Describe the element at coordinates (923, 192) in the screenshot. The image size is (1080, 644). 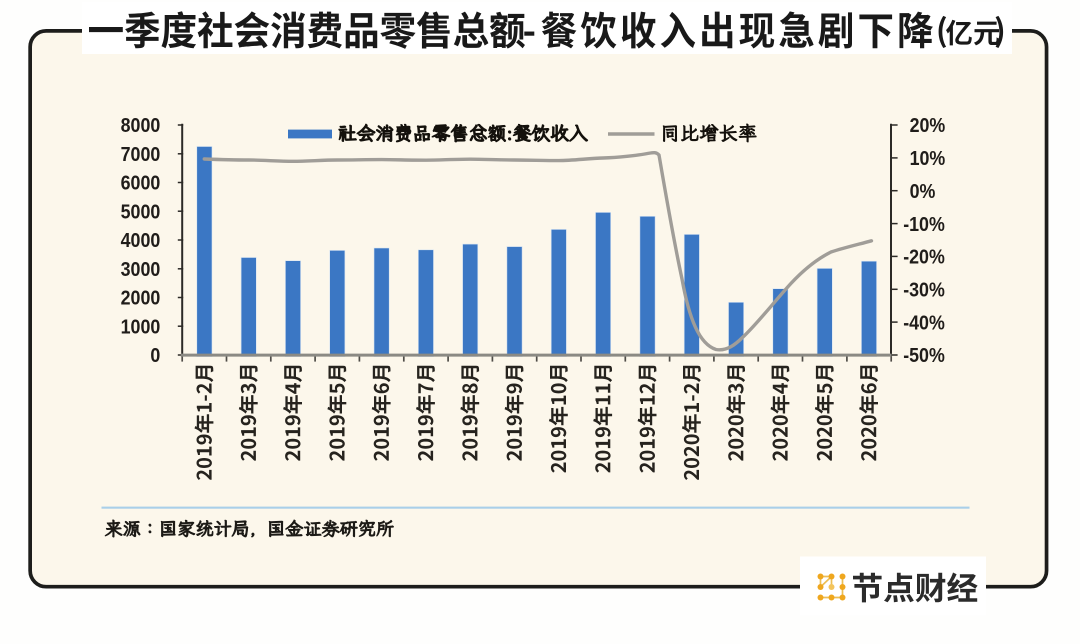
I see `svg-text: 0%` at that location.